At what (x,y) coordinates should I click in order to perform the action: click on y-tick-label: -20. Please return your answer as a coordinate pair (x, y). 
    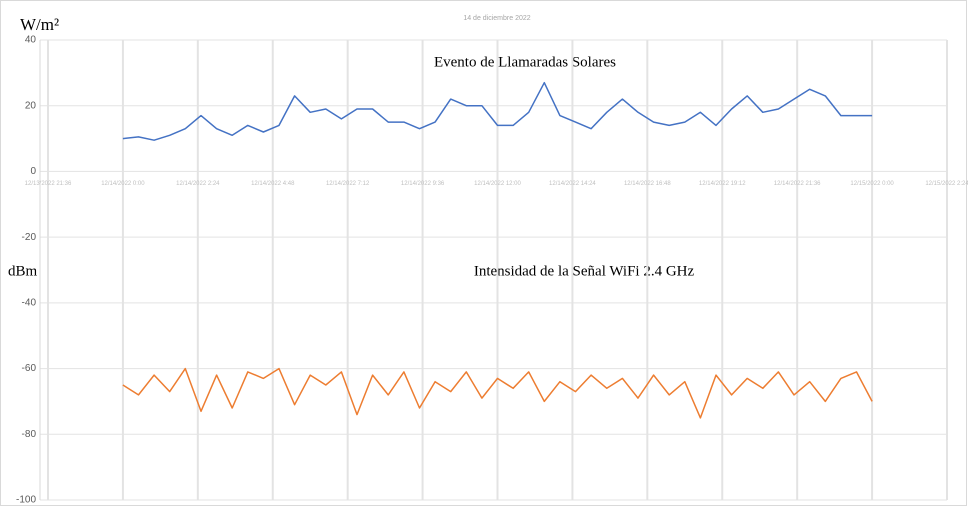
    Looking at the image, I should click on (29, 237).